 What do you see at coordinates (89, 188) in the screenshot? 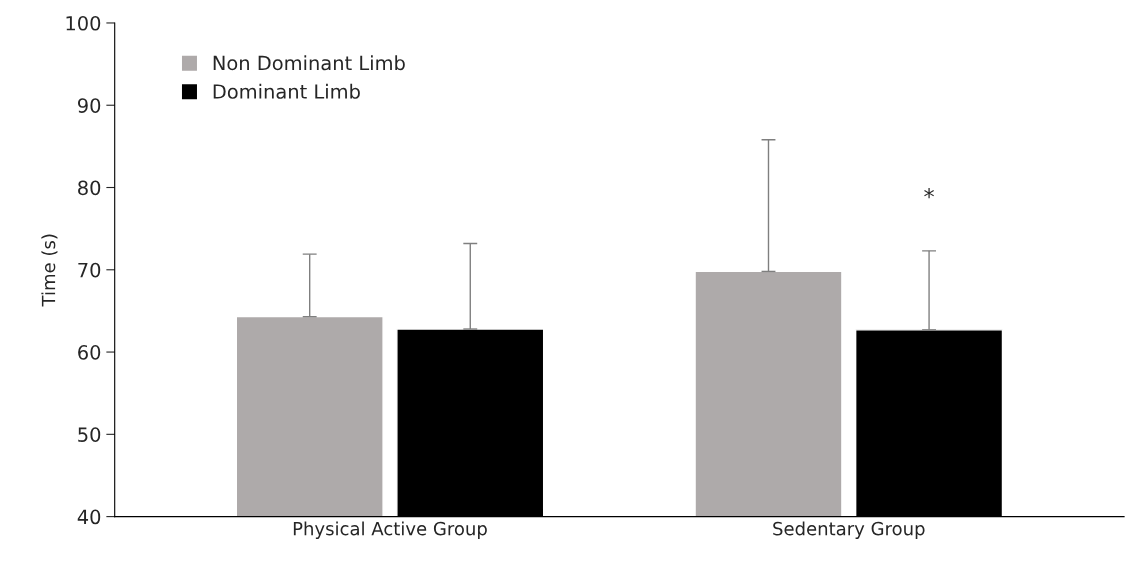
I see `y-tick-label: 80` at bounding box center [89, 188].